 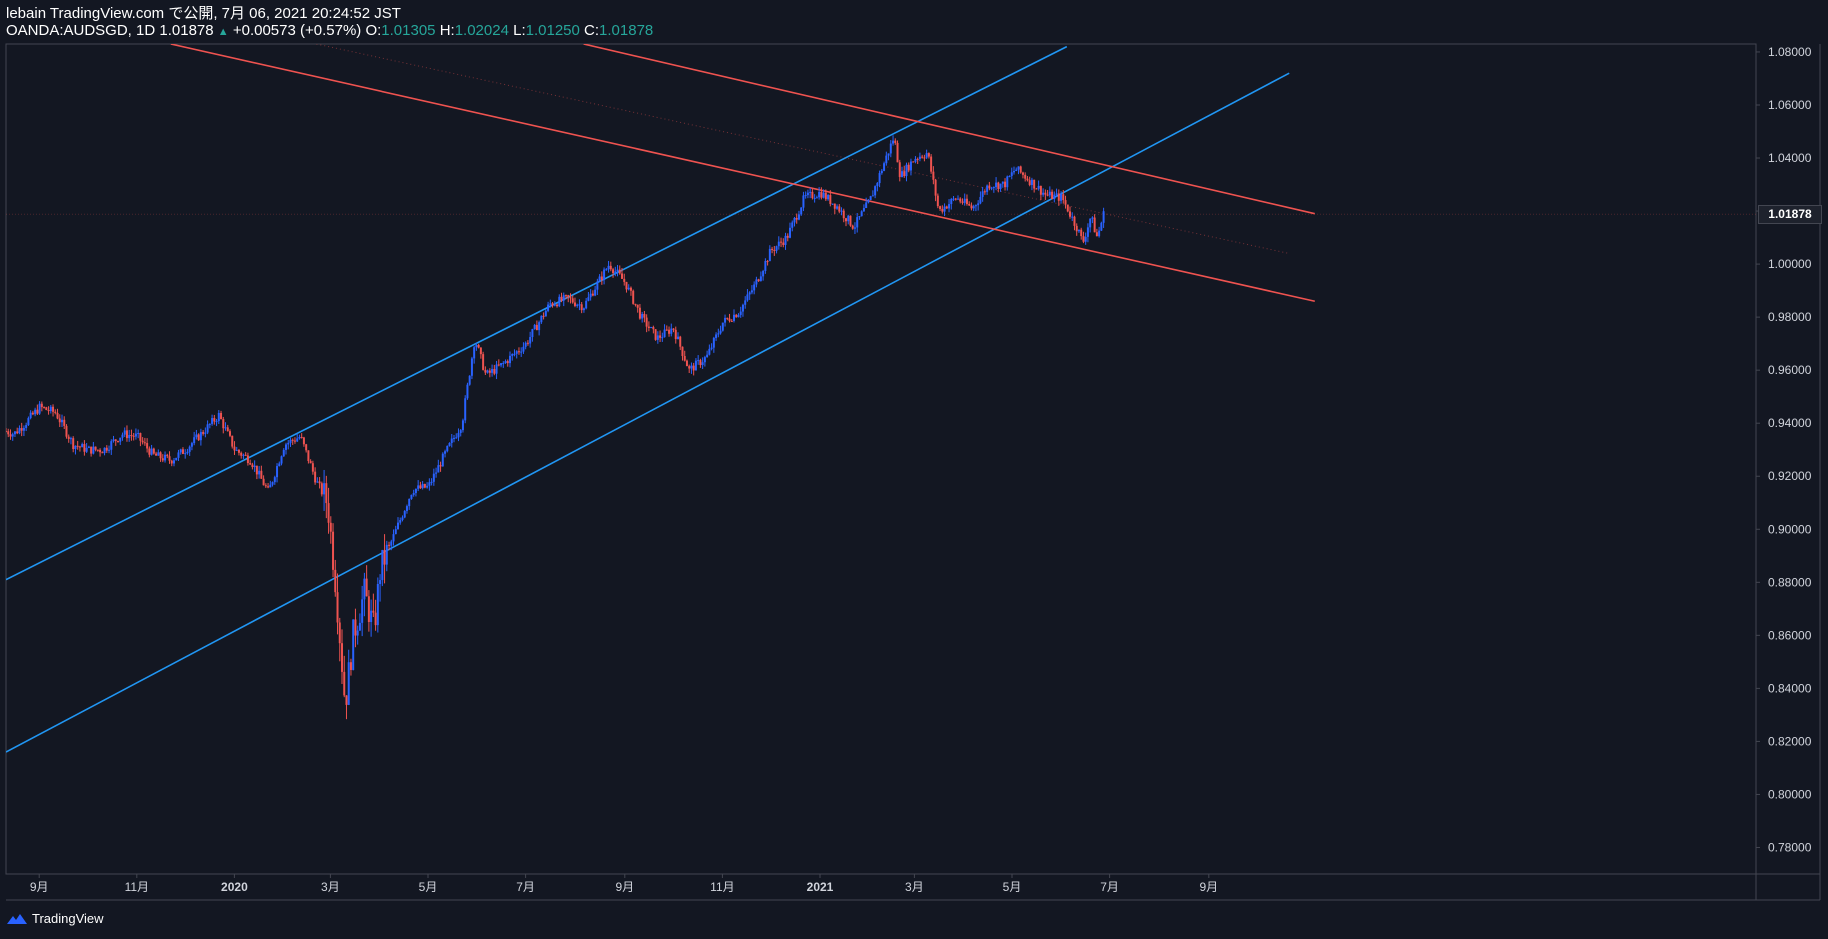 I want to click on footer-brand-label: TradingView, so click(x=68, y=918).